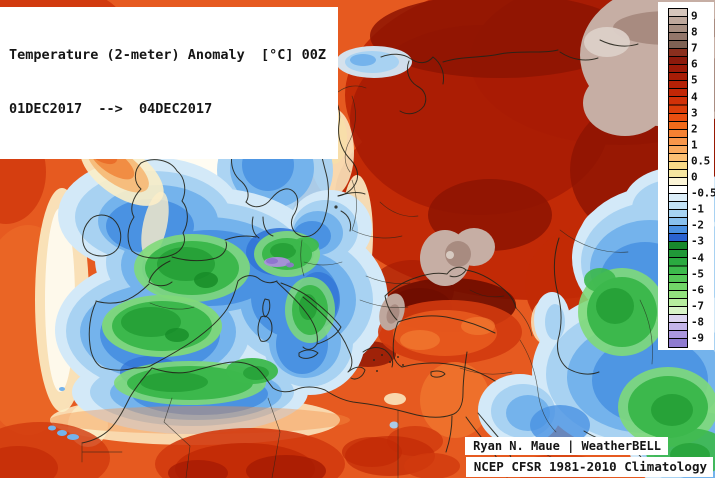 The width and height of the screenshot is (715, 478). I want to click on credit-climatology: NCEP CFSR 1981-2010 Climatology, so click(589, 467).